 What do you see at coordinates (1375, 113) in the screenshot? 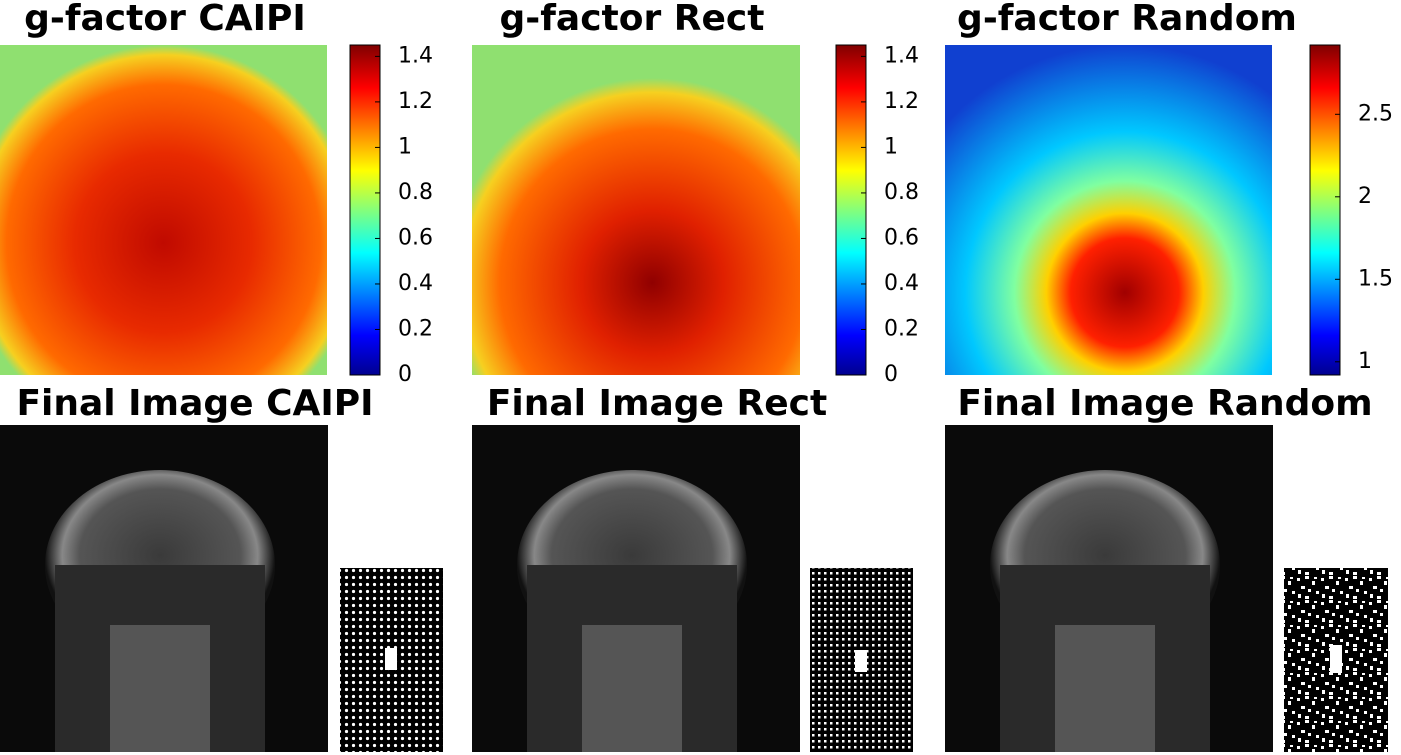
I see `colorbar-tick-label: 2.5` at bounding box center [1375, 113].